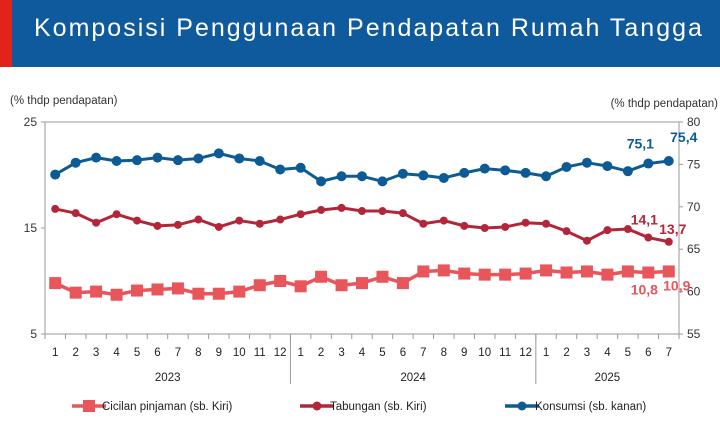 The image size is (720, 448). What do you see at coordinates (694, 164) in the screenshot?
I see `right-tick-label: 75` at bounding box center [694, 164].